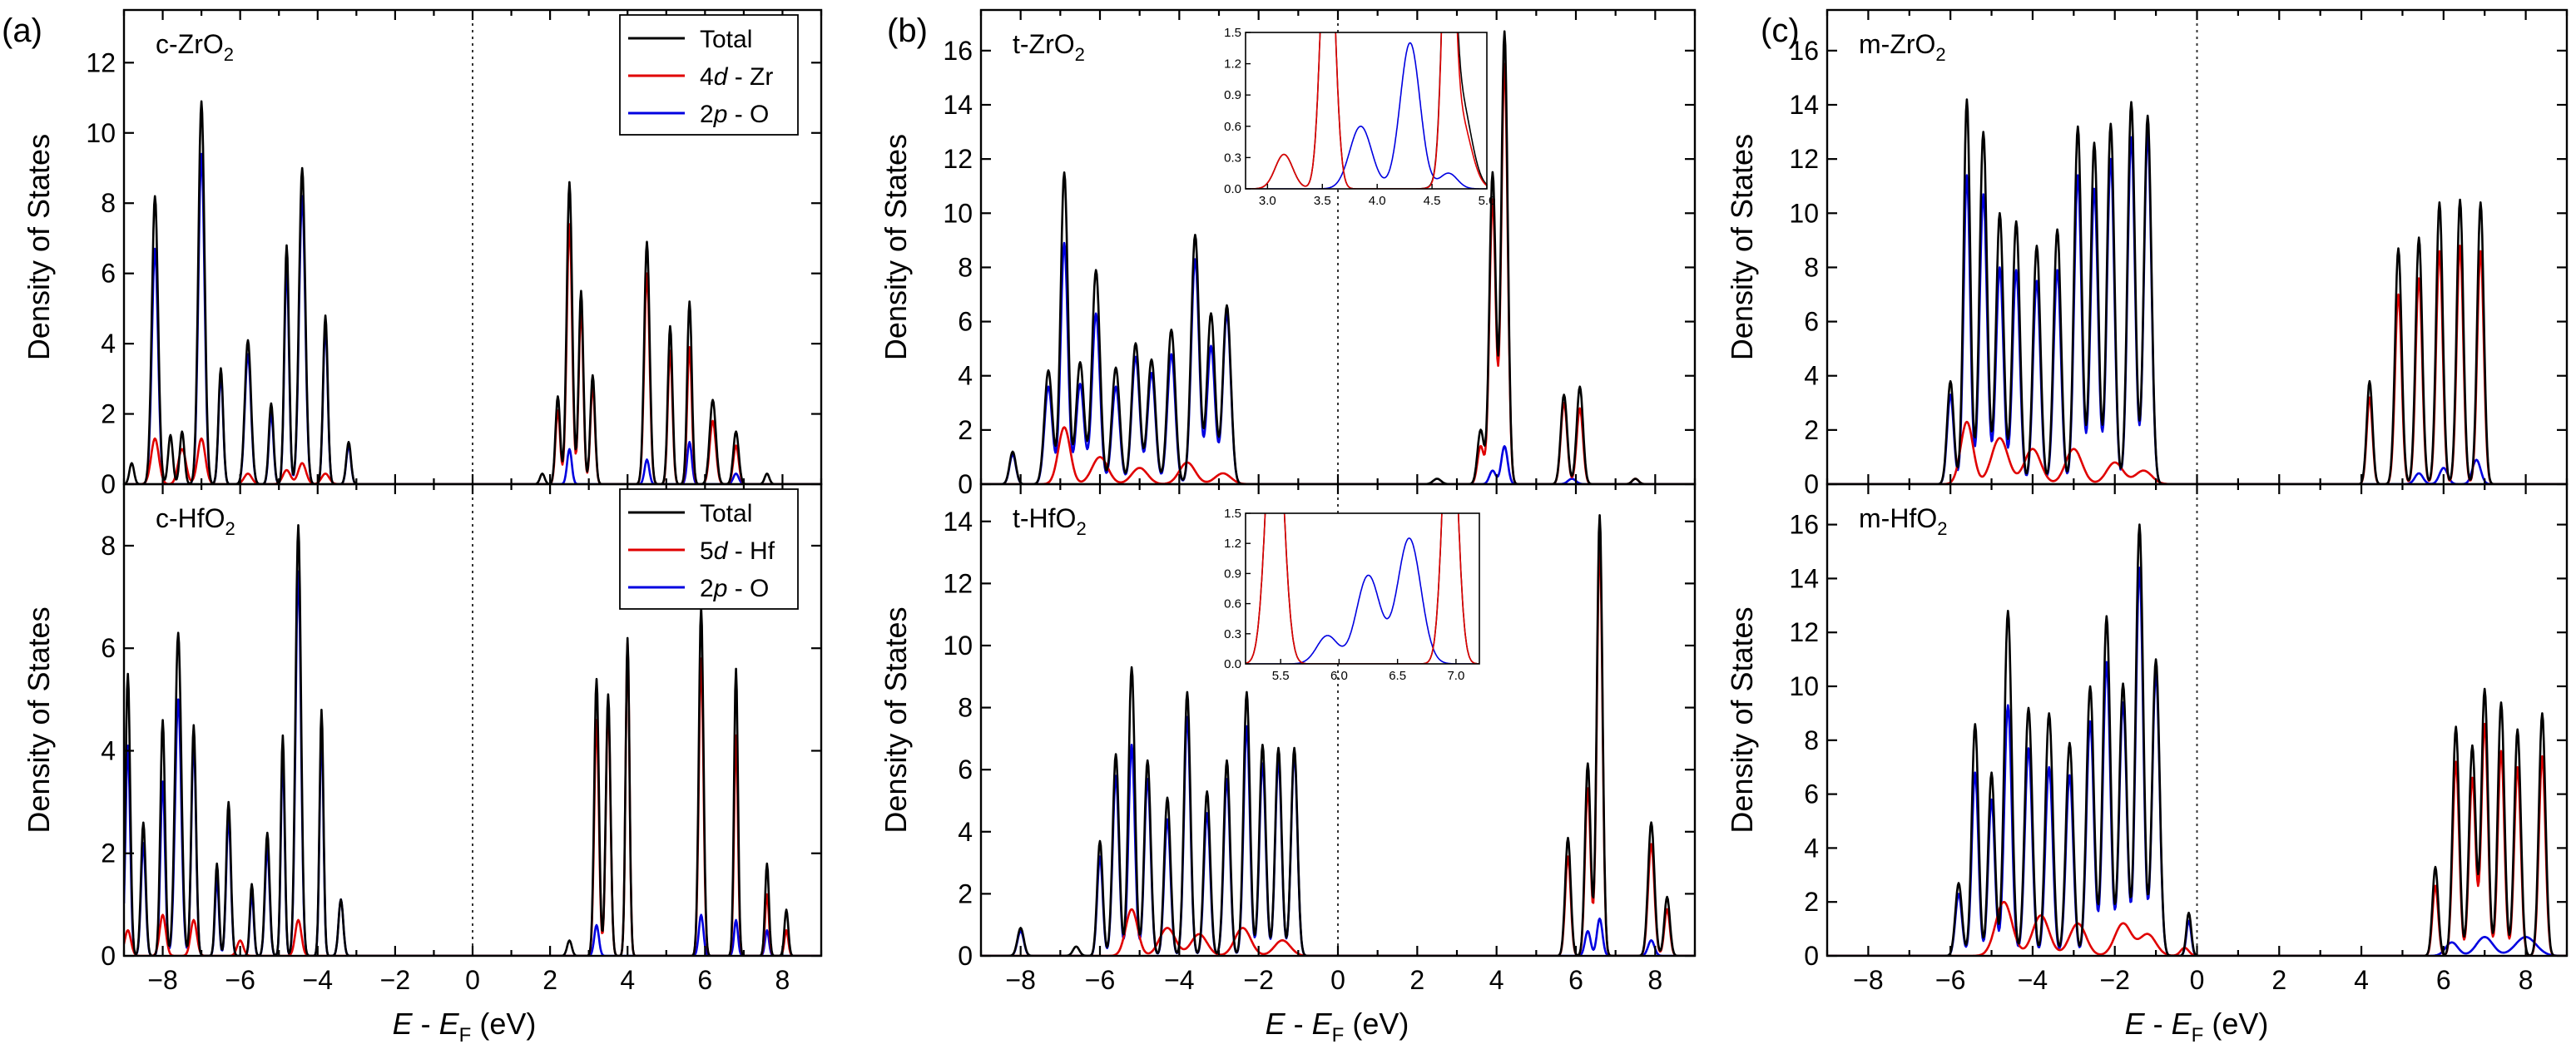 The image size is (2576, 1064). What do you see at coordinates (1398, 676) in the screenshot?
I see `inset-x-tick-label: 6.5` at bounding box center [1398, 676].